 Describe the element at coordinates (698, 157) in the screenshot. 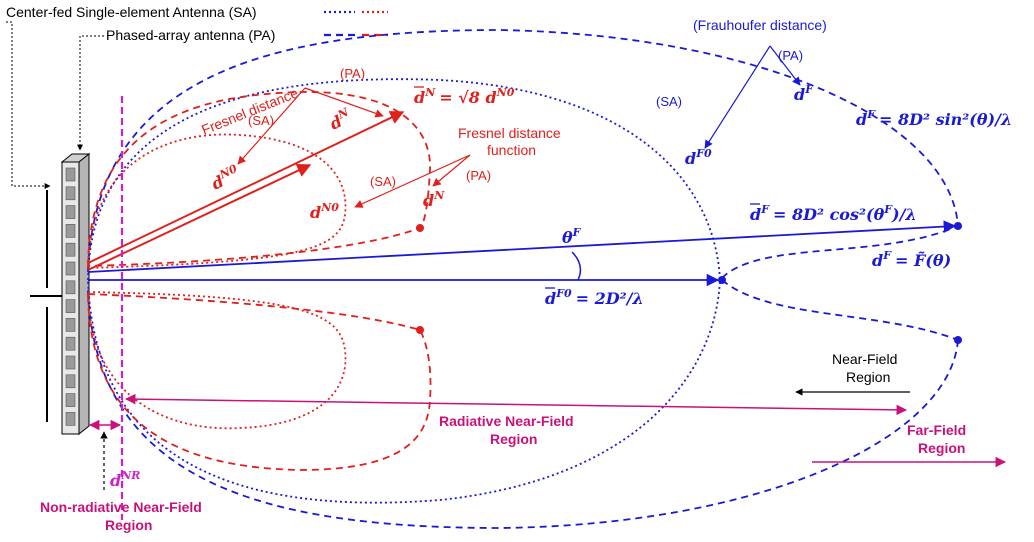

I see `dF0-label-pointer: dF0` at that location.